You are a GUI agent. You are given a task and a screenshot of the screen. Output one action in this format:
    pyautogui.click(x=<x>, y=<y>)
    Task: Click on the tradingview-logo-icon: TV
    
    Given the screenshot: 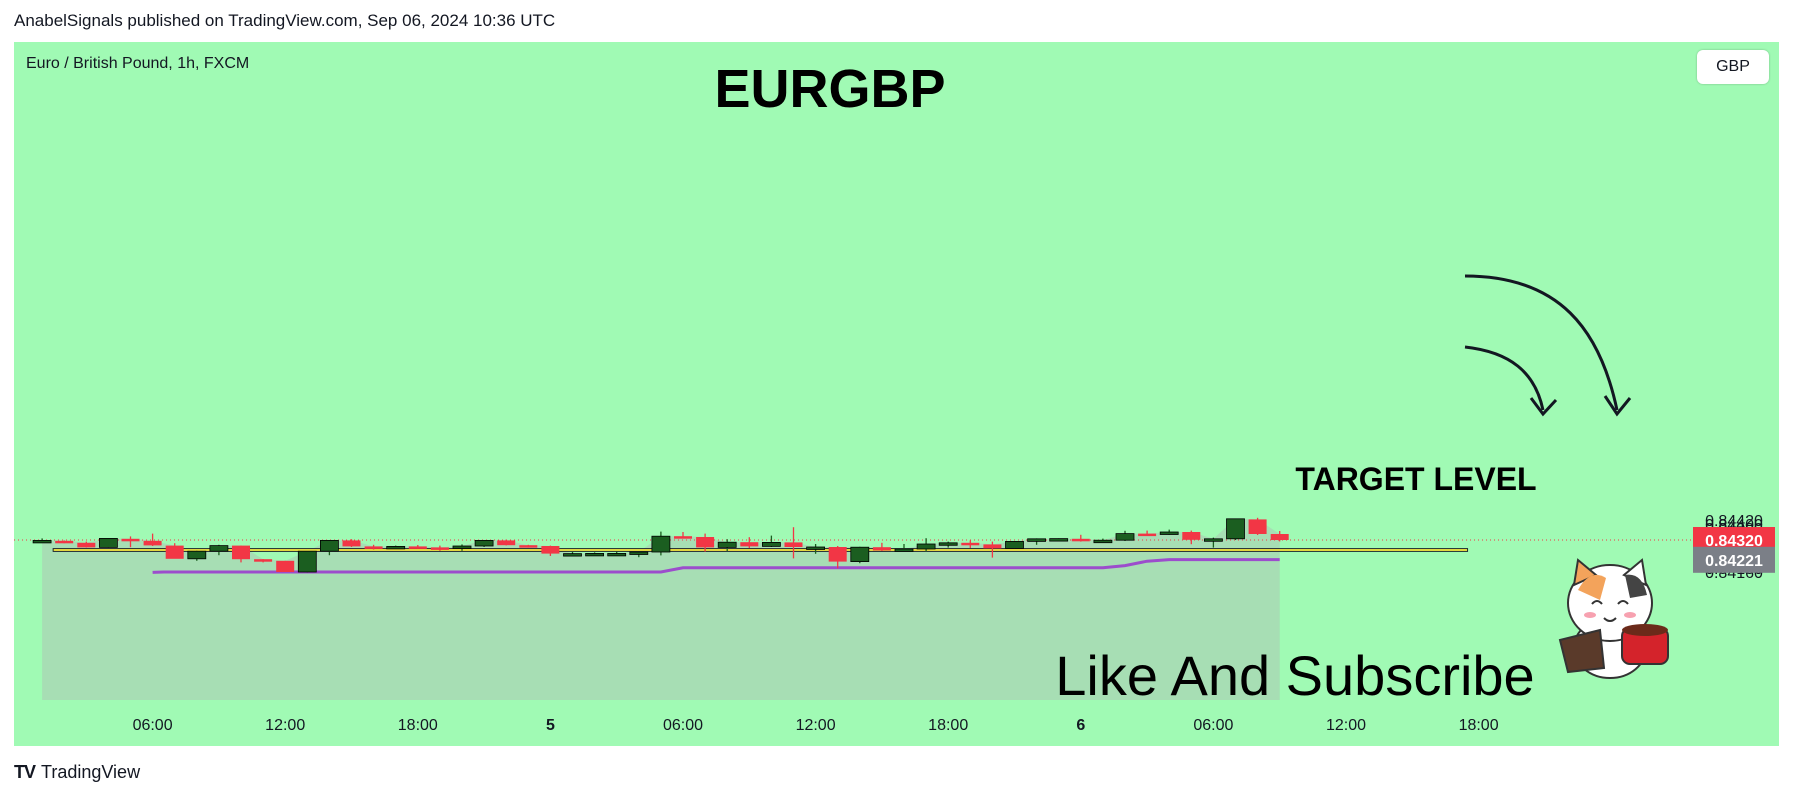 What is the action you would take?
    pyautogui.click(x=25, y=772)
    